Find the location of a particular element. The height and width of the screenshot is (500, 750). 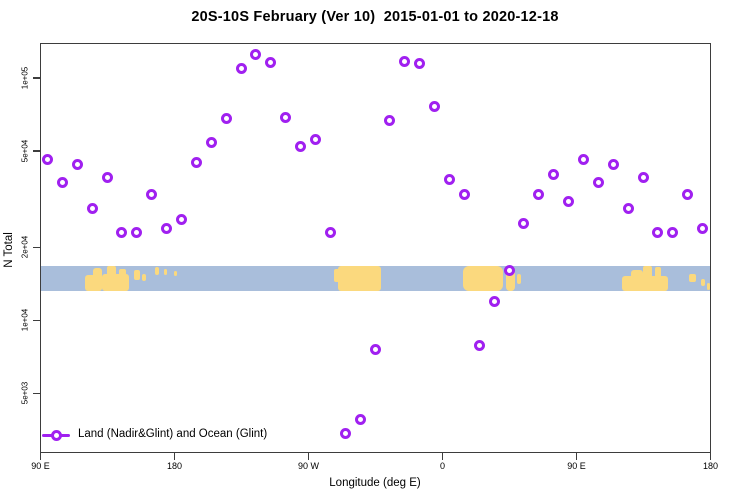

y-axis-tick-label: 5e+03 is located at coordinates (25, 393).